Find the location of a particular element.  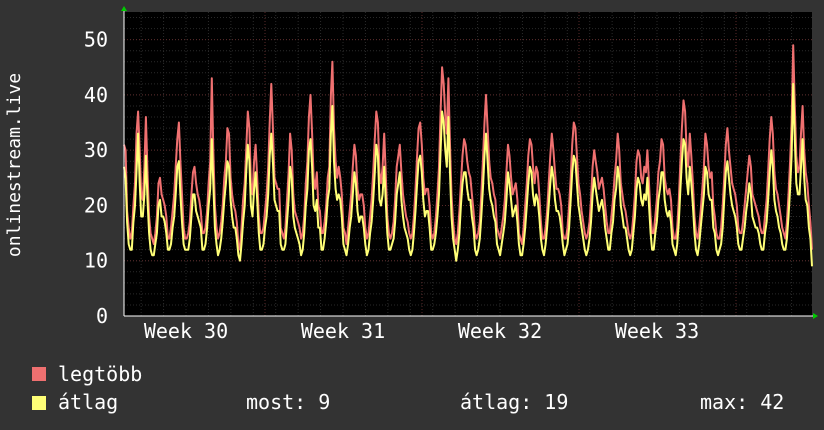

stat-avg: átlag: 19 is located at coordinates (514, 402).